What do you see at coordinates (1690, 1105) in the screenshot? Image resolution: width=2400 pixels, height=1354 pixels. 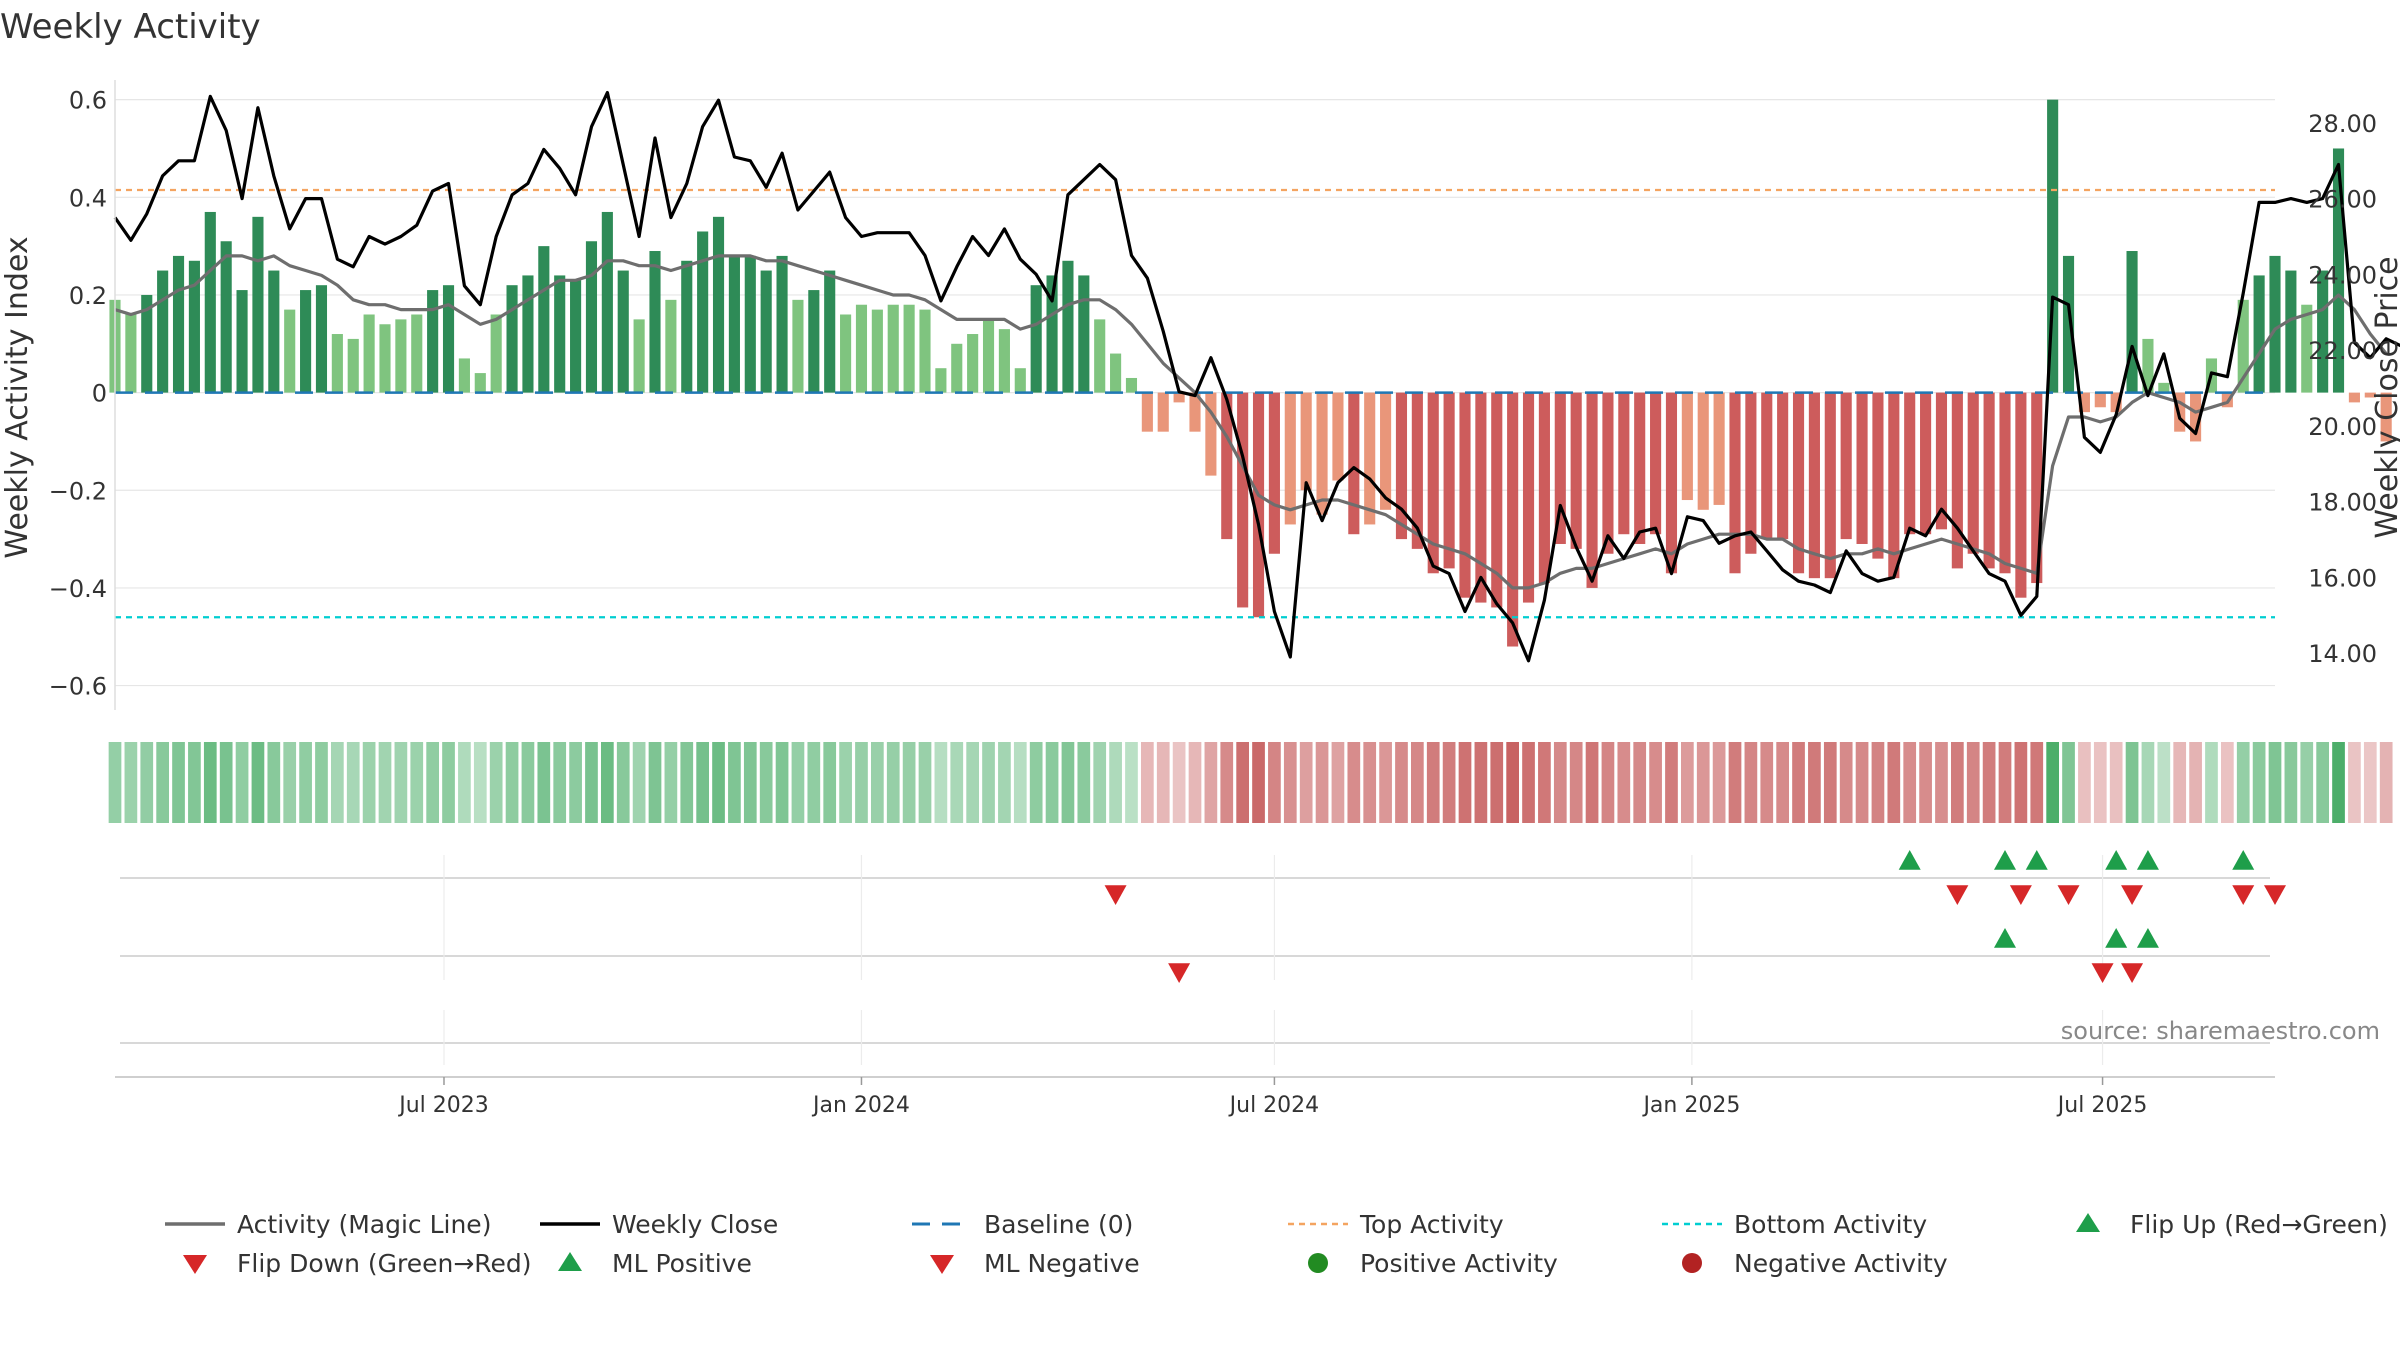 I see `x-tick-label: Jan 2025` at bounding box center [1690, 1105].